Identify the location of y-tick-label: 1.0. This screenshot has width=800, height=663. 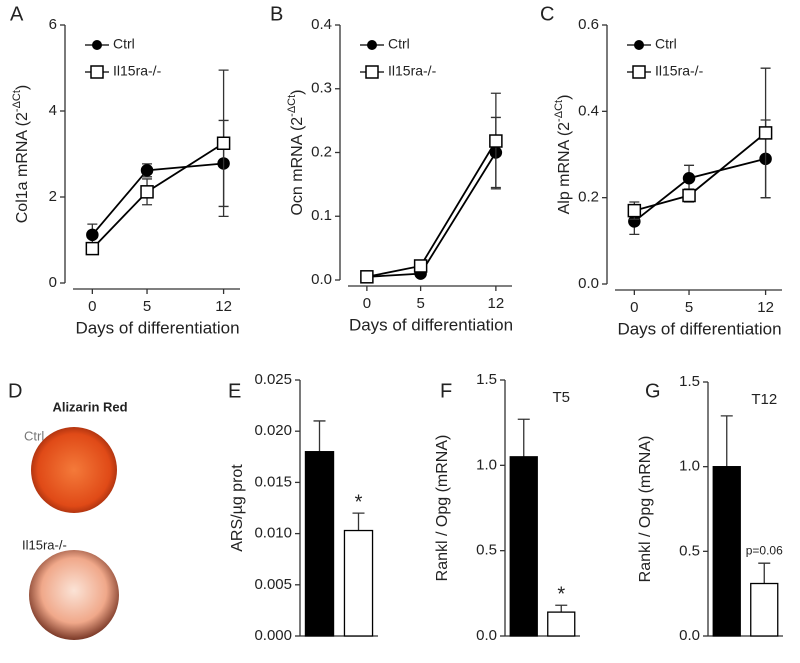
(689, 466).